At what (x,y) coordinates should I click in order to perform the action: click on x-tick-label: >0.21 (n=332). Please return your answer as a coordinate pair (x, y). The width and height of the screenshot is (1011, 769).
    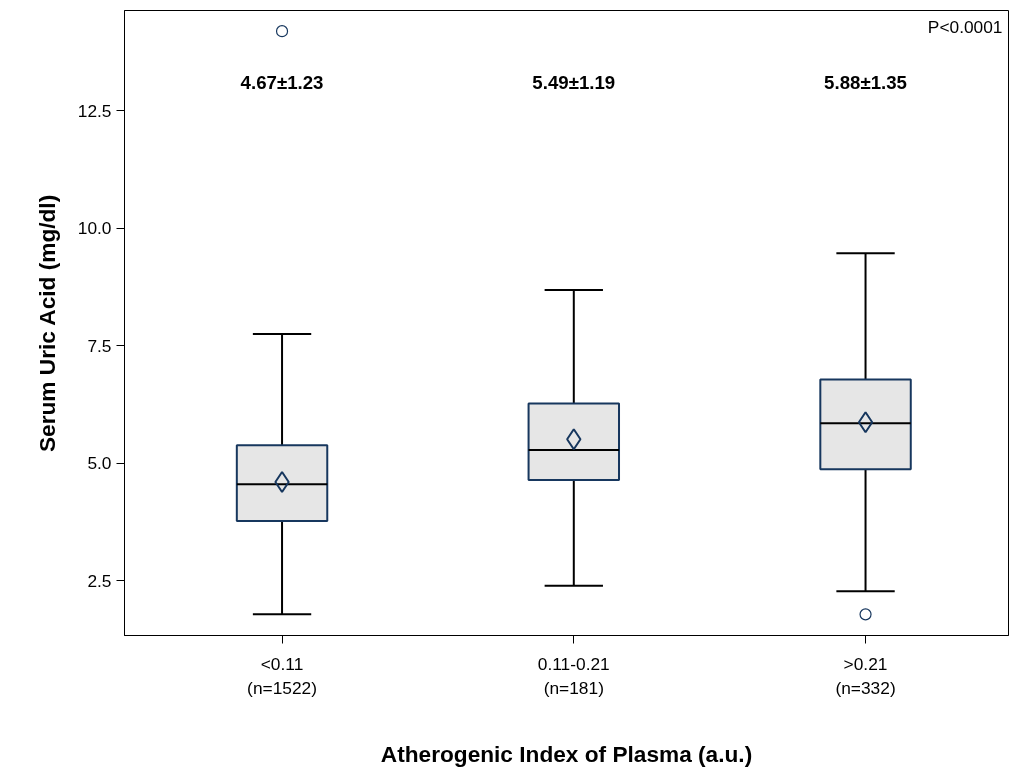
    Looking at the image, I should click on (865, 675).